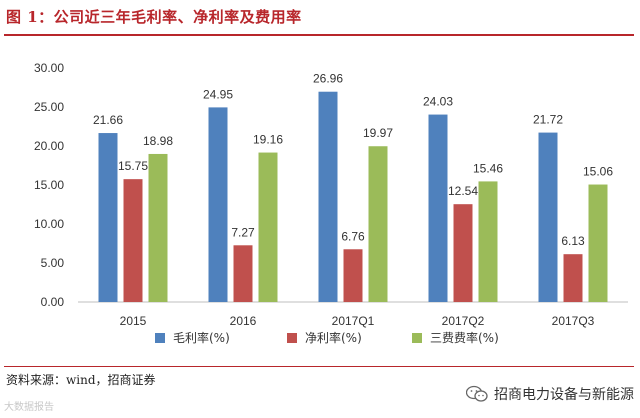  I want to click on y-tick-label: 20.00, so click(49, 146).